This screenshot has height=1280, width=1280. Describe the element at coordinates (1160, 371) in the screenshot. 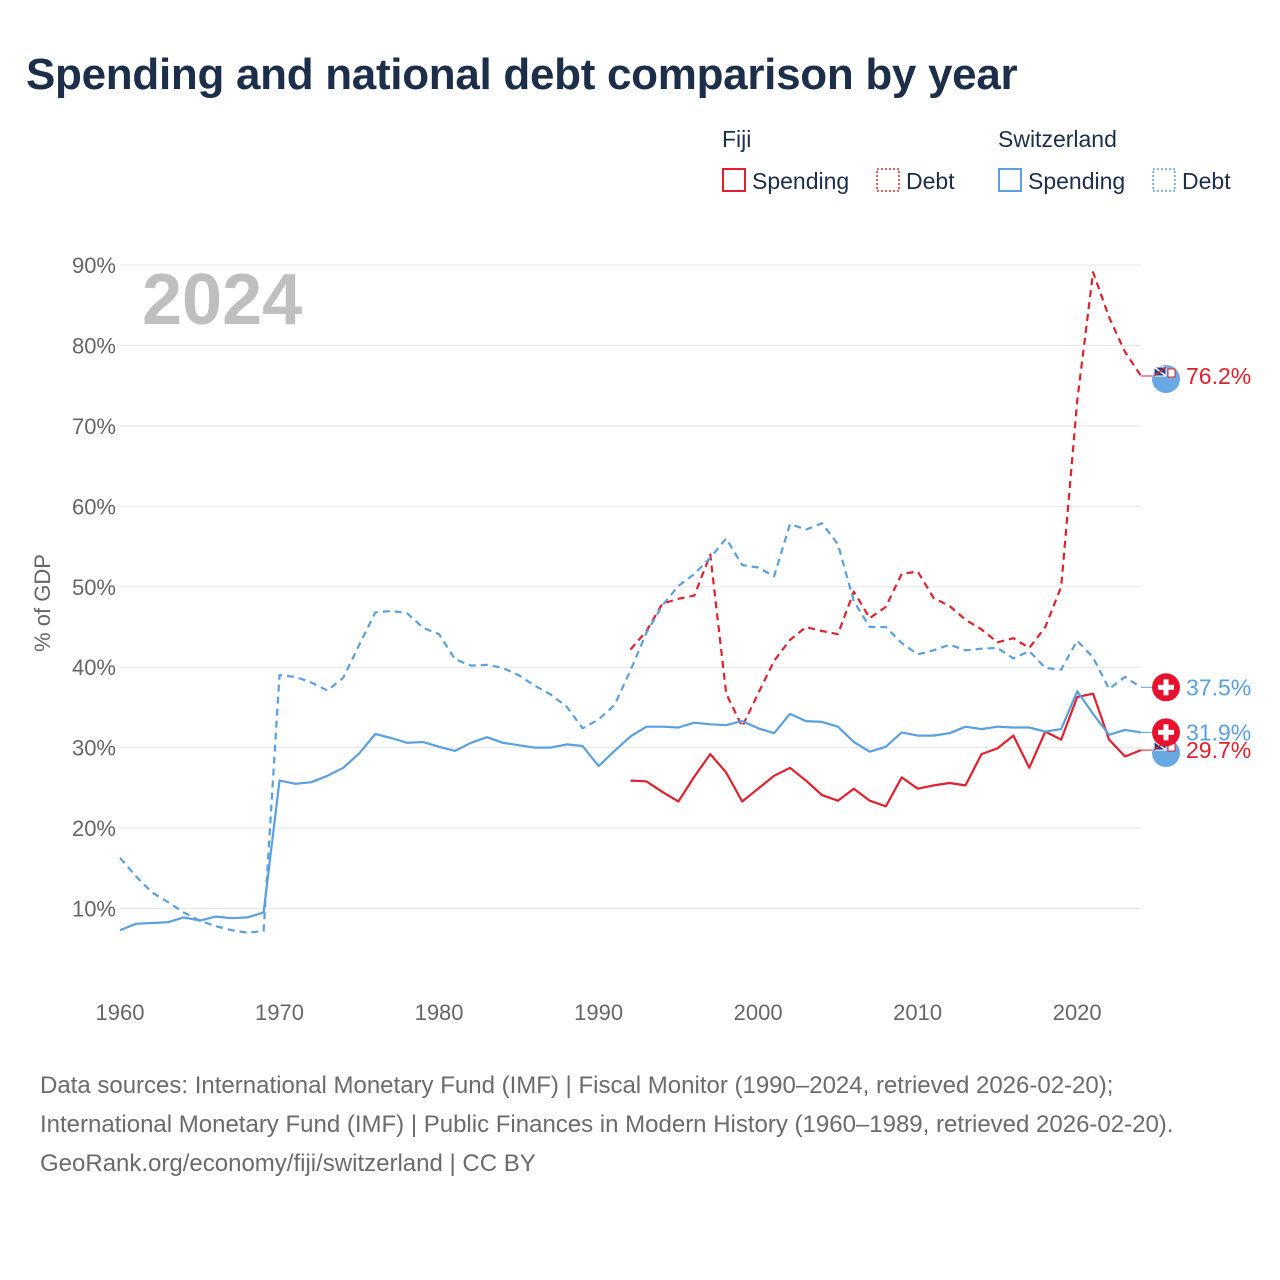

I see `flag-union-jack-diagonal-red` at that location.